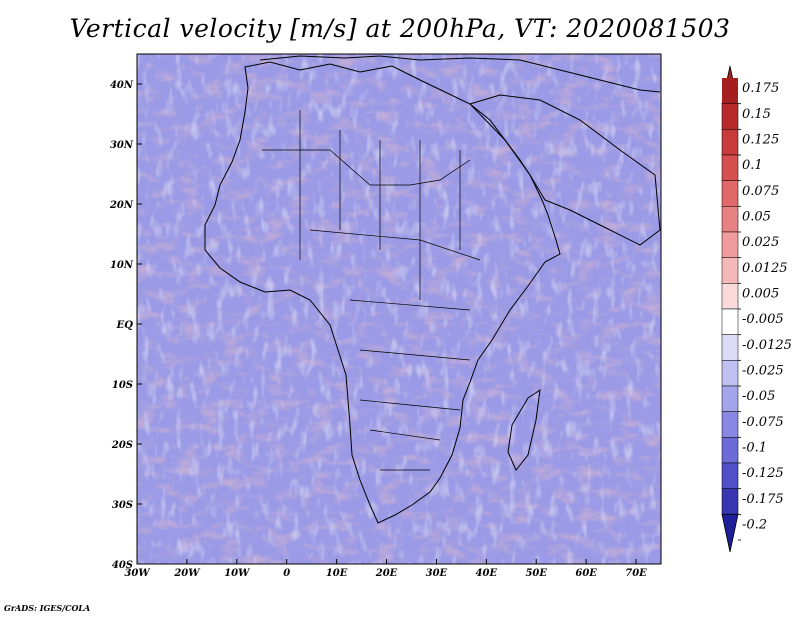 The width and height of the screenshot is (800, 618). Describe the element at coordinates (756, 216) in the screenshot. I see `colorbar-label: 0.05` at that location.